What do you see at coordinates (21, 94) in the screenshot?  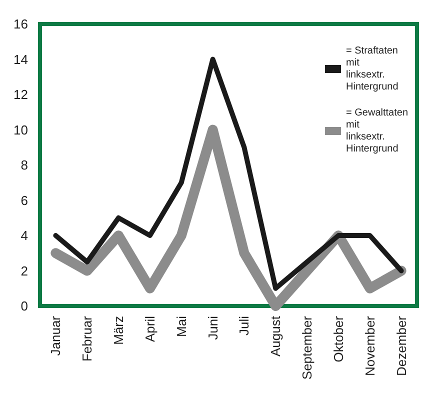 I see `y-tick-label: 12` at bounding box center [21, 94].